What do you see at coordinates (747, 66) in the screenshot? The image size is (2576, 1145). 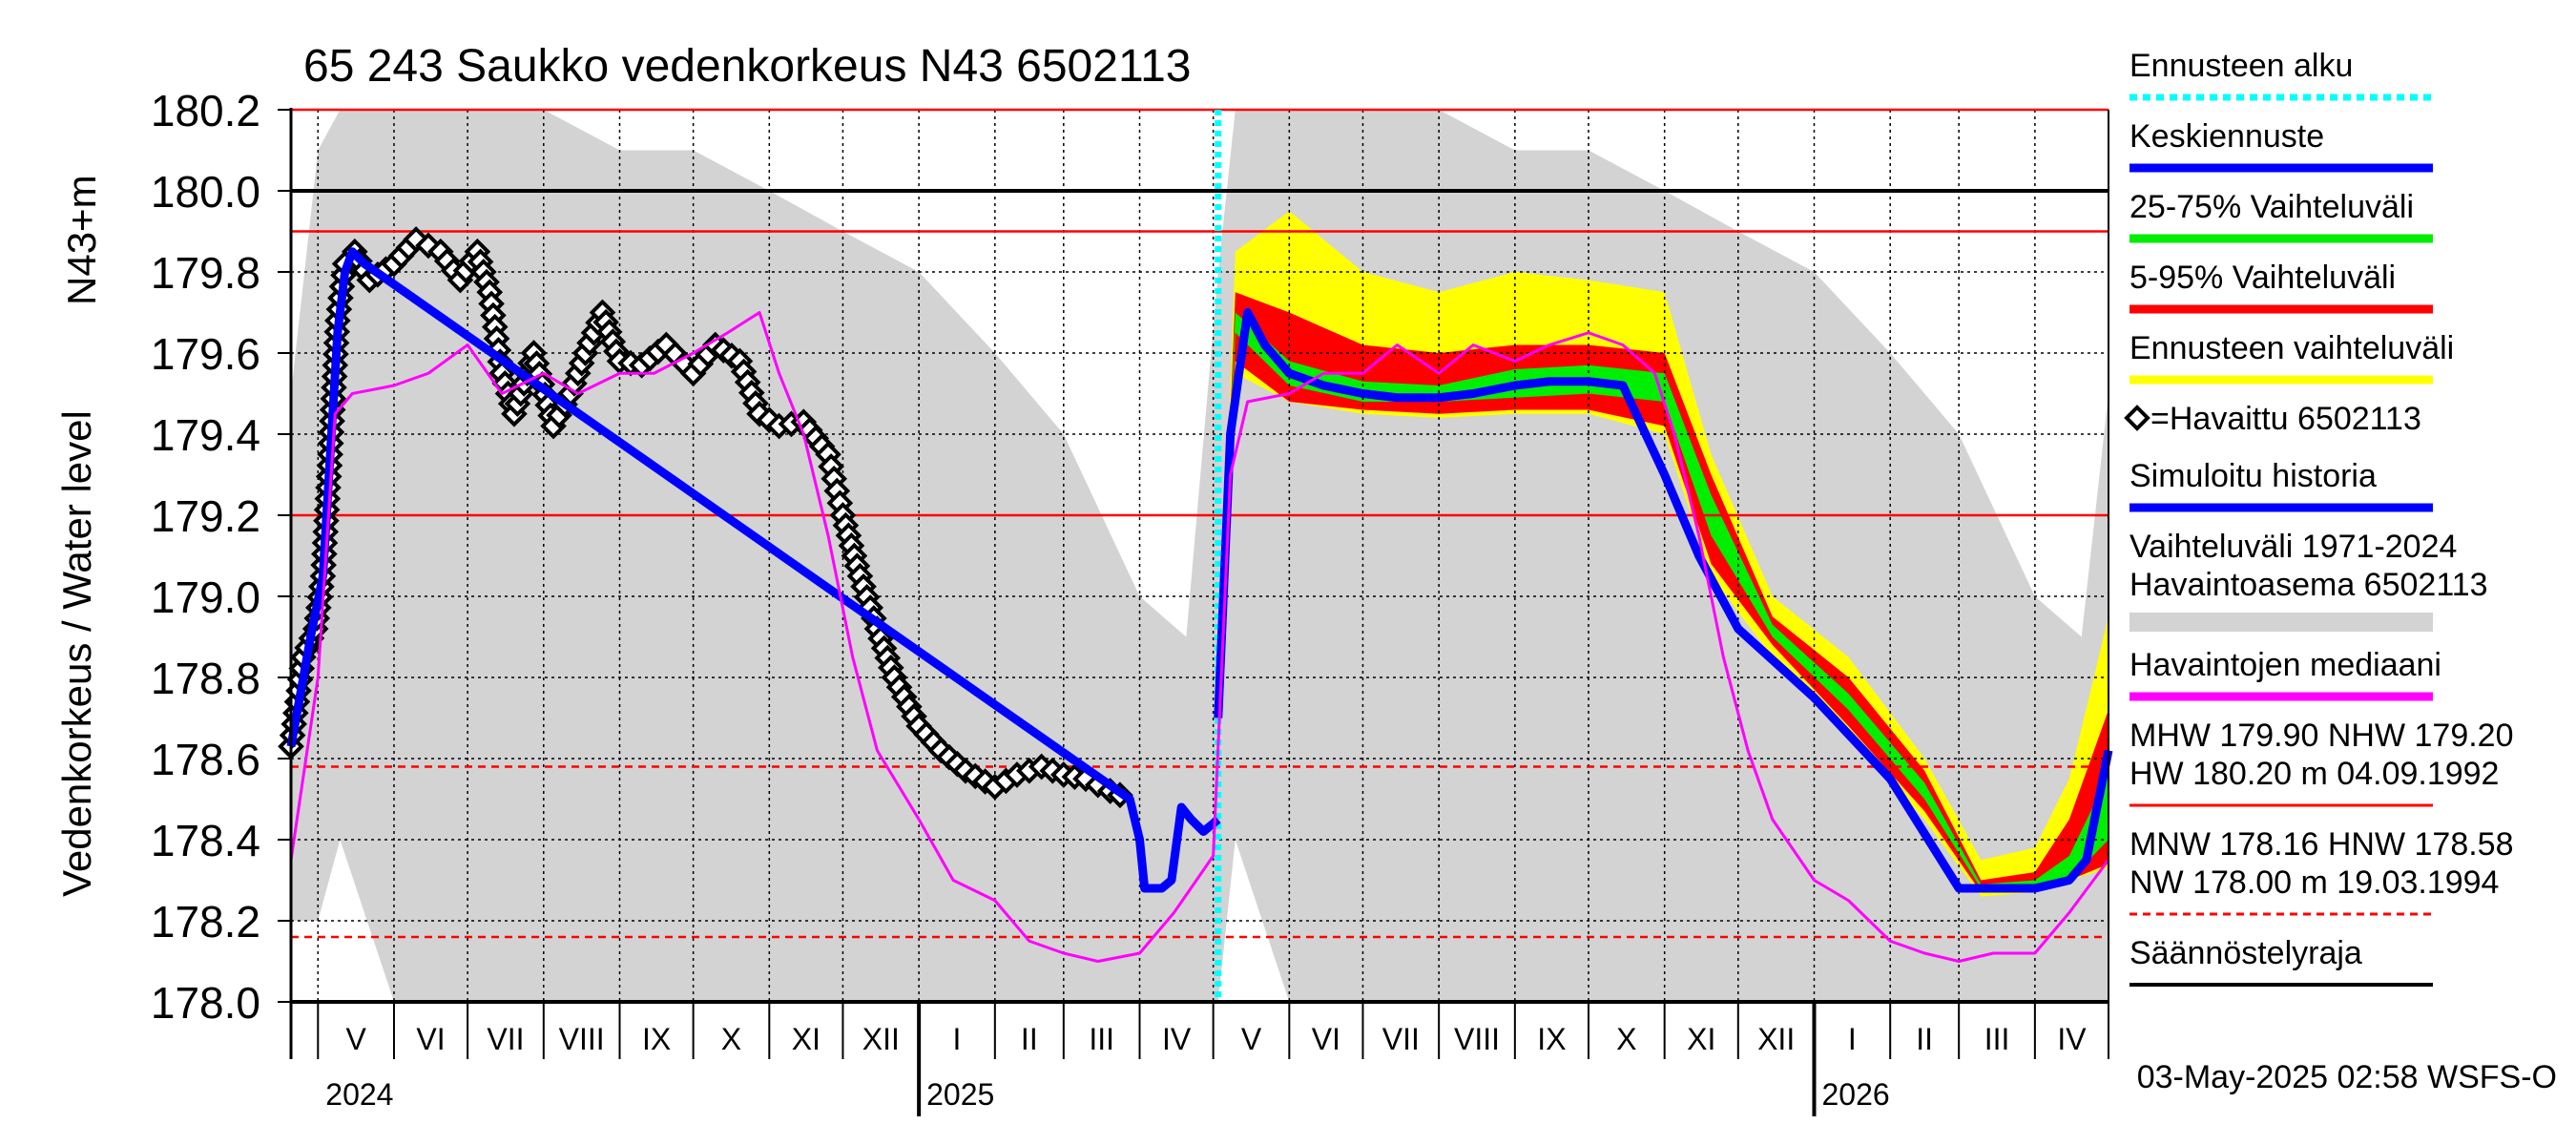 I see `chart-title: 65 243 Saukko vedenkorkeus N43 6502113` at bounding box center [747, 66].